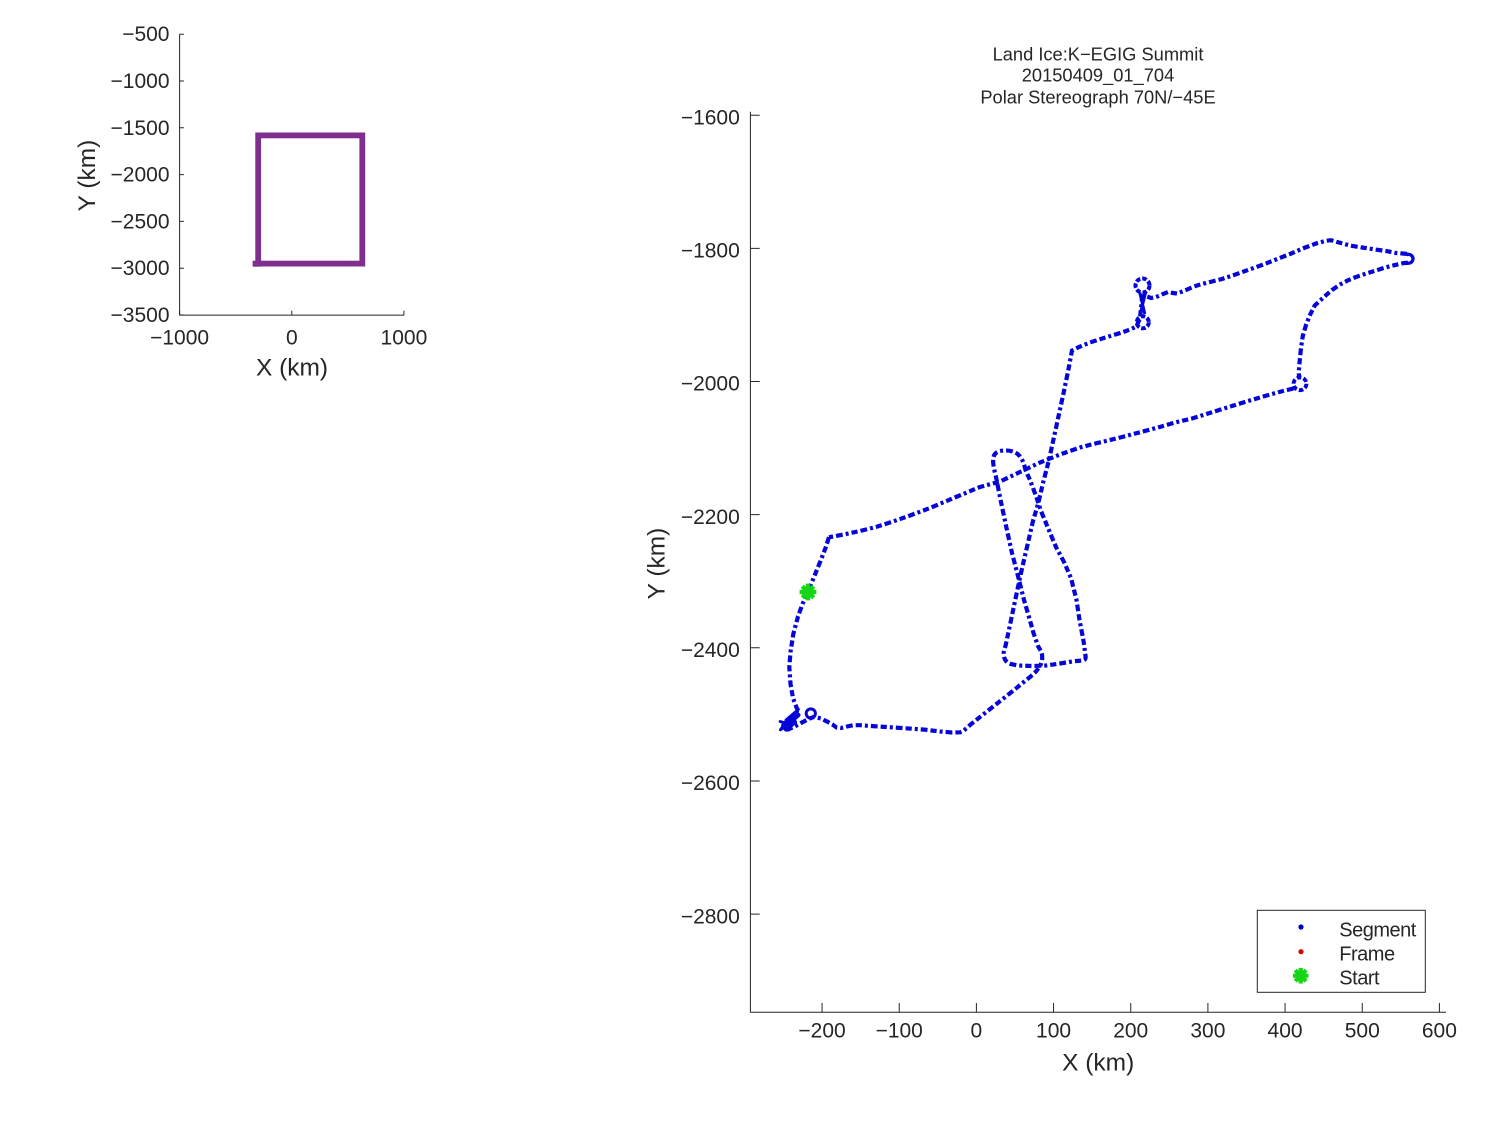 The width and height of the screenshot is (1500, 1125). I want to click on svg-text: 100, so click(1053, 1031).